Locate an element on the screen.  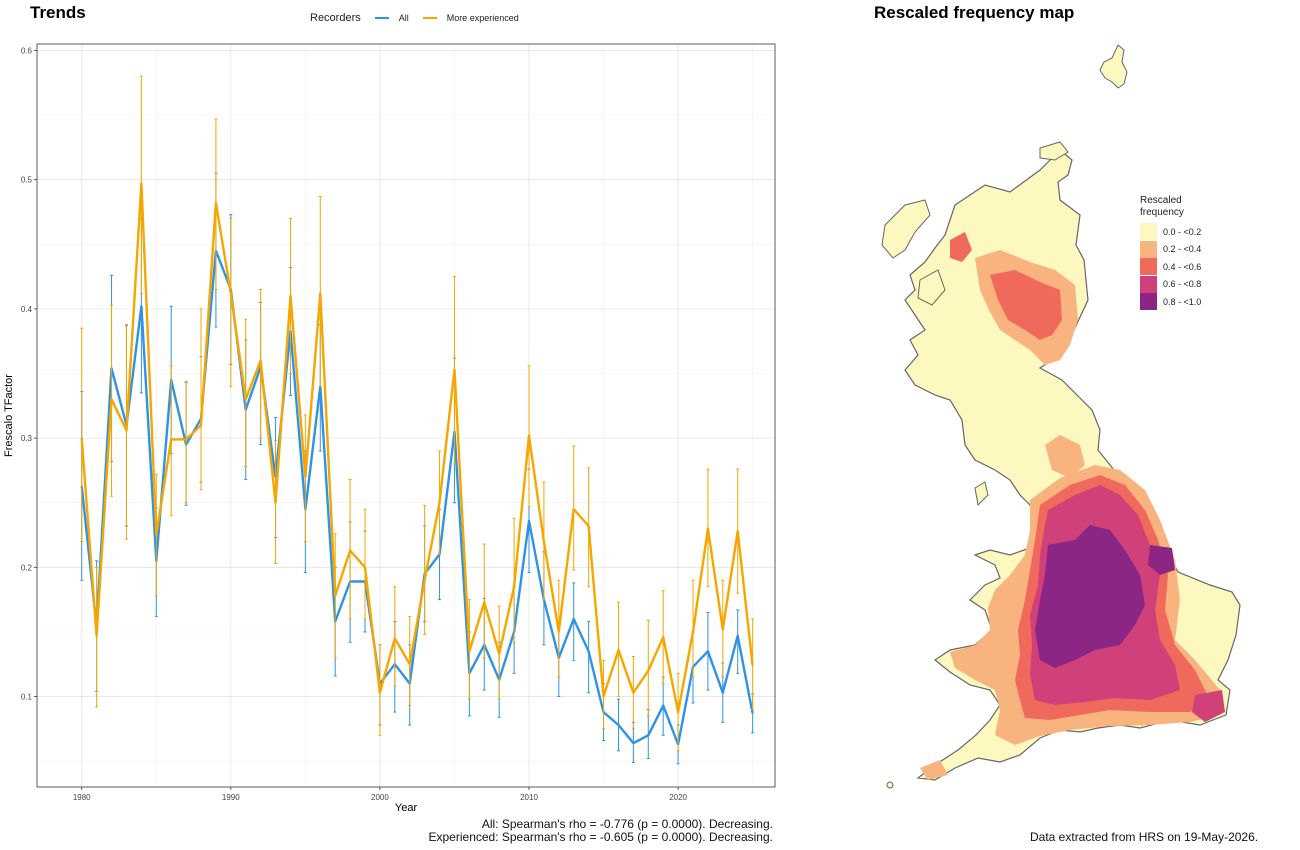
x-tick-label: 2000 is located at coordinates (380, 797).